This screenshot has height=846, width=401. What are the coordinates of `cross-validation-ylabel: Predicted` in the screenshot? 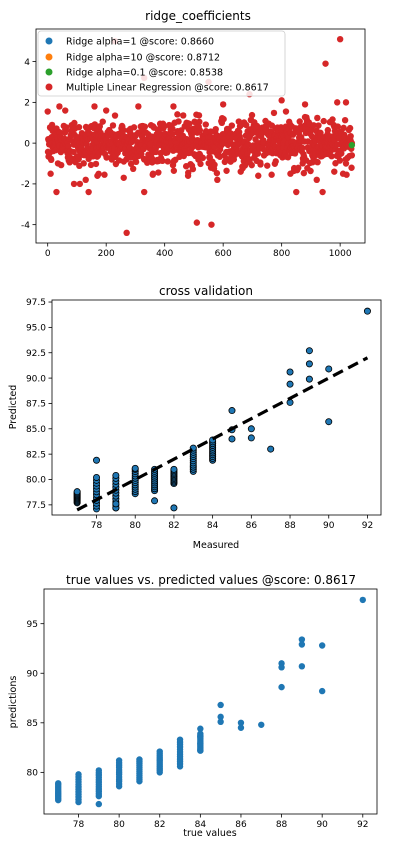 It's located at (13, 407).